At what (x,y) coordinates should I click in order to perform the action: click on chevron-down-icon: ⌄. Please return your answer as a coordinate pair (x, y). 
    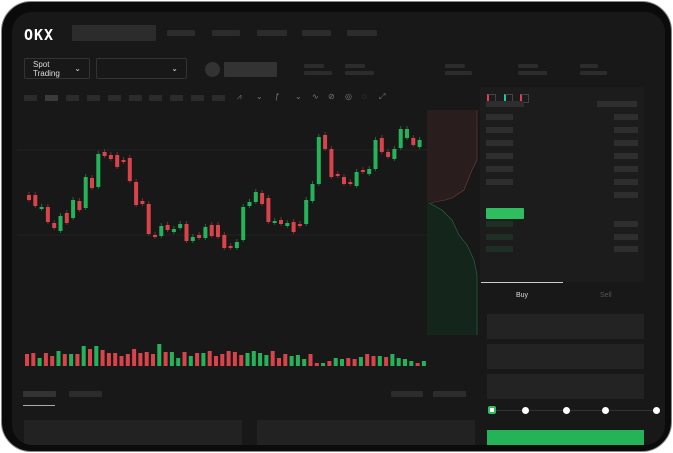
    Looking at the image, I should click on (298, 96).